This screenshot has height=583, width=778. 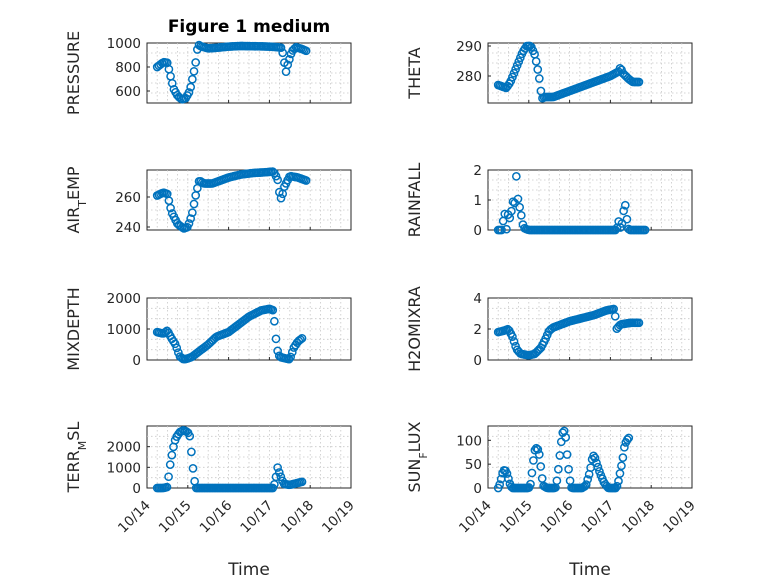 What do you see at coordinates (549, 201) in the screenshot?
I see `subplot-4: 0 1 2 RAINFALL` at bounding box center [549, 201].